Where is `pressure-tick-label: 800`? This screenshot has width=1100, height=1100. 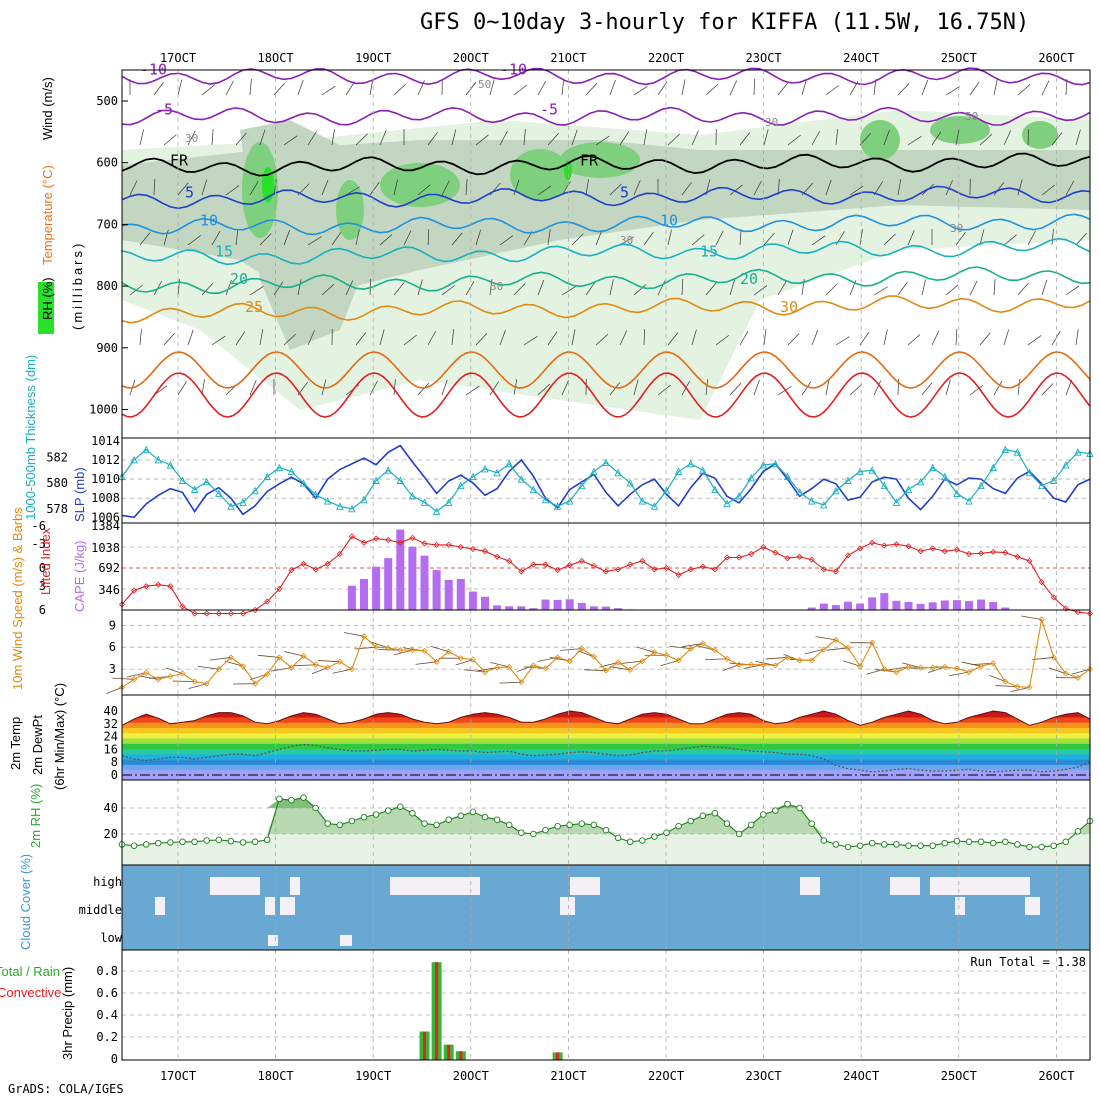
pressure-tick-label: 800 is located at coordinates (107, 286).